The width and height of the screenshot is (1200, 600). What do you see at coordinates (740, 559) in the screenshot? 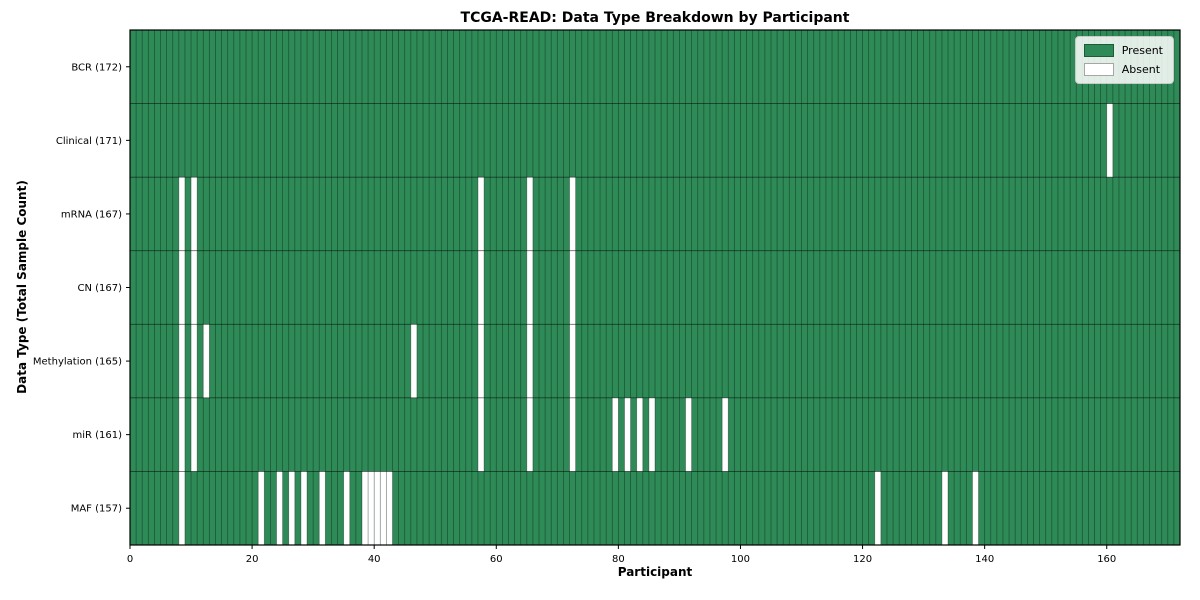
I see `x-tick-label: 100` at bounding box center [740, 559].